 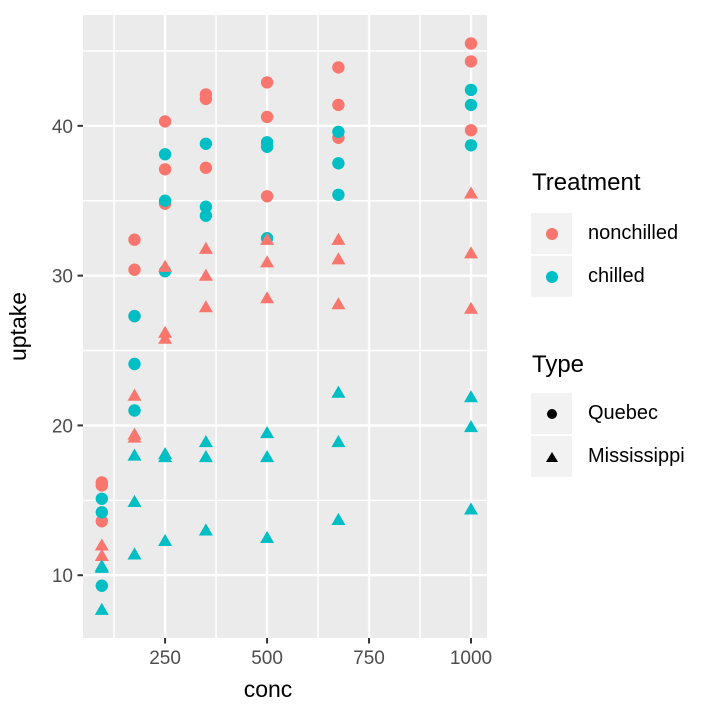 What do you see at coordinates (268, 689) in the screenshot?
I see `x-axis-title: conc` at bounding box center [268, 689].